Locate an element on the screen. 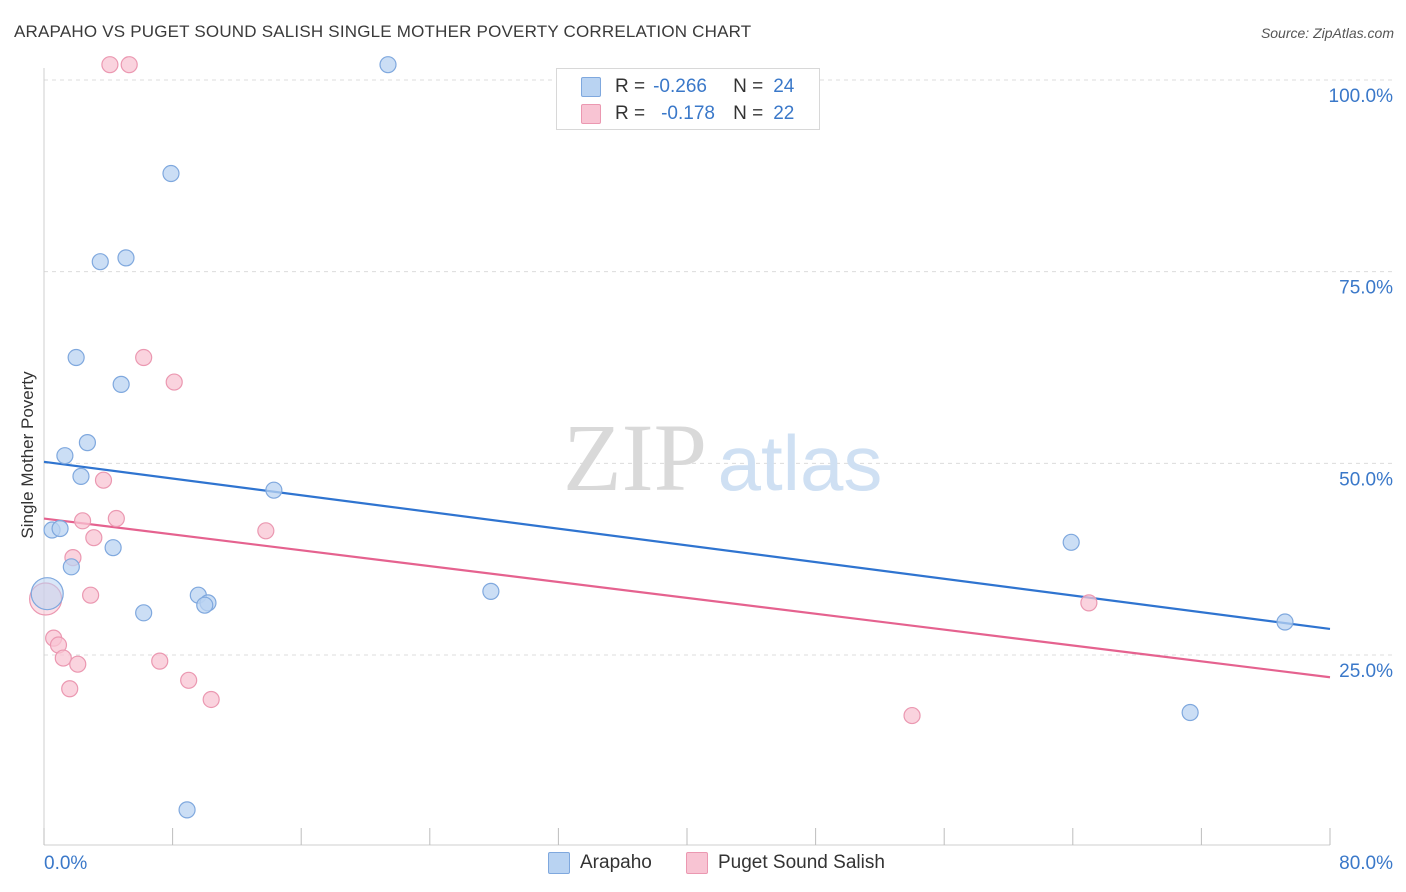 This screenshot has height=892, width=1406. x-tick-label-max: 80.0% is located at coordinates (1366, 863).